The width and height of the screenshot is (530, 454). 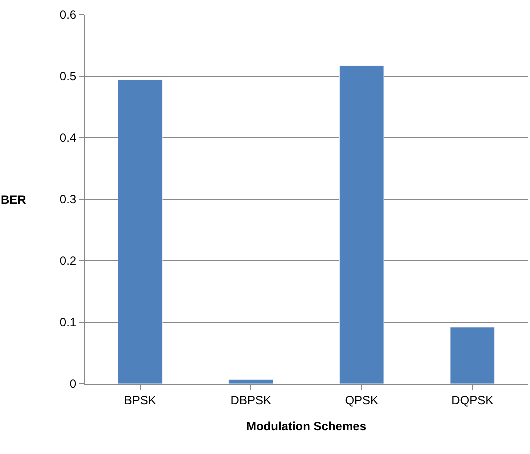 I want to click on x-axis-title: Modulation Schemes, so click(x=306, y=426).